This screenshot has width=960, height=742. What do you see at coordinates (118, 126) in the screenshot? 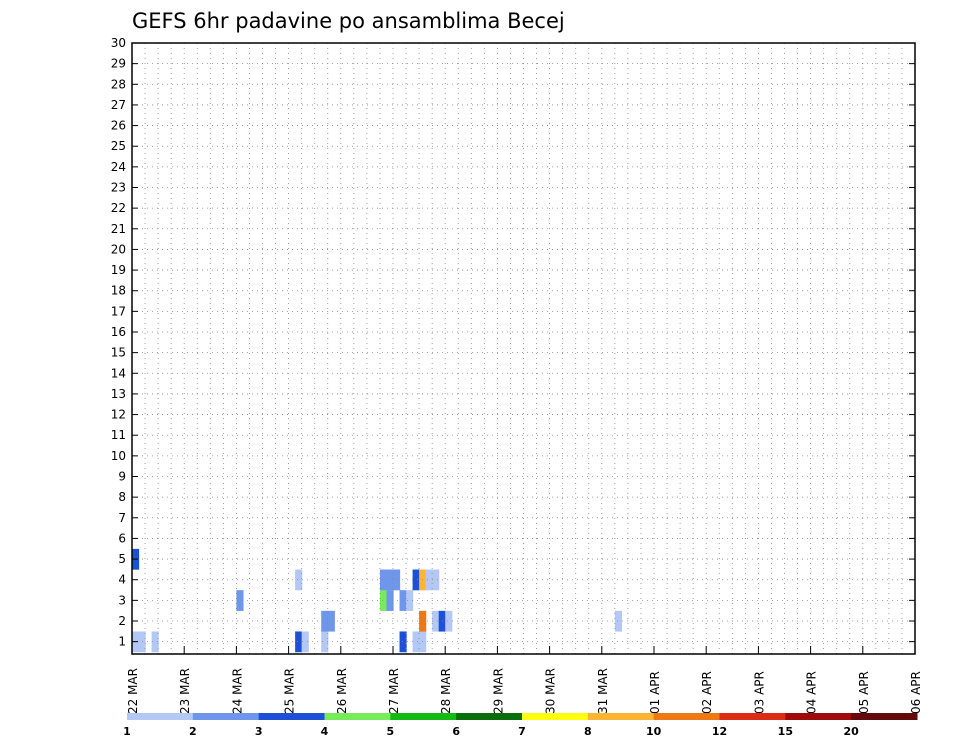
I see `y-tick-label: 26` at bounding box center [118, 126].